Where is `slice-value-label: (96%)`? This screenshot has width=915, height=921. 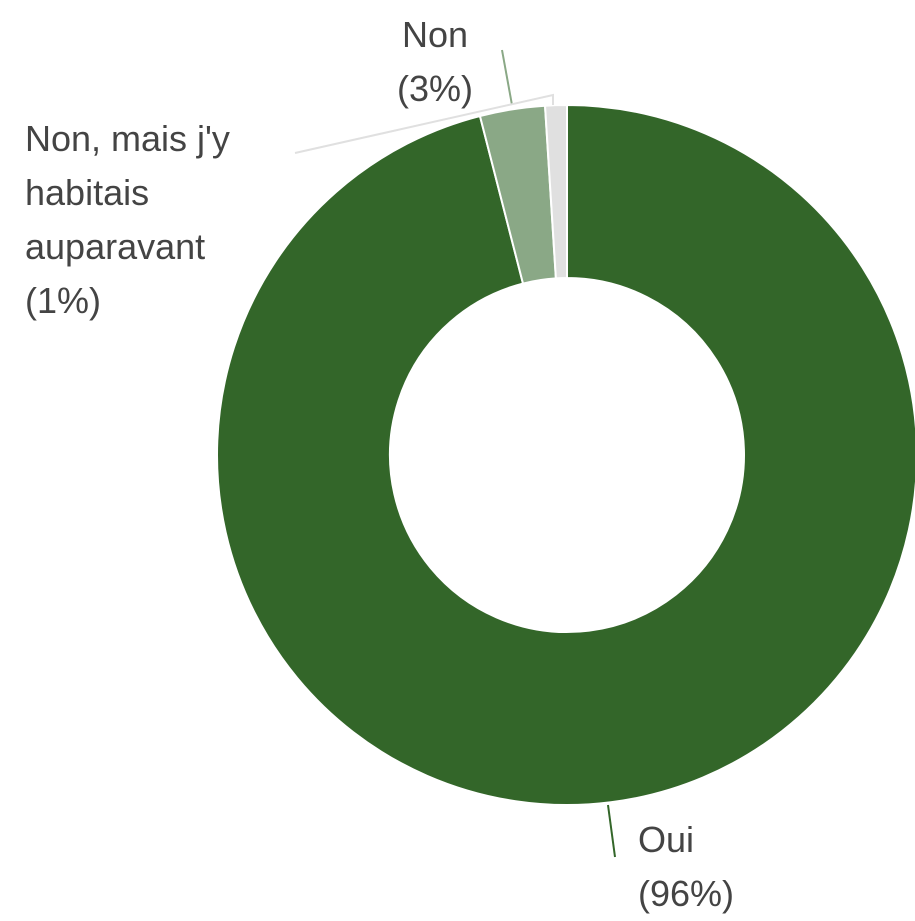
slice-value-label: (96%) is located at coordinates (686, 893).